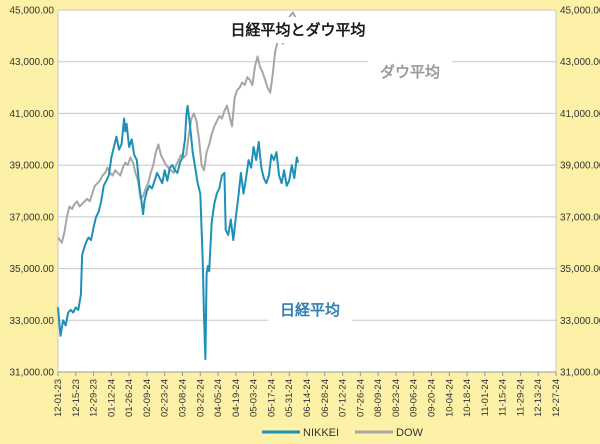  I want to click on legend-dow-label: DOW, so click(410, 433).